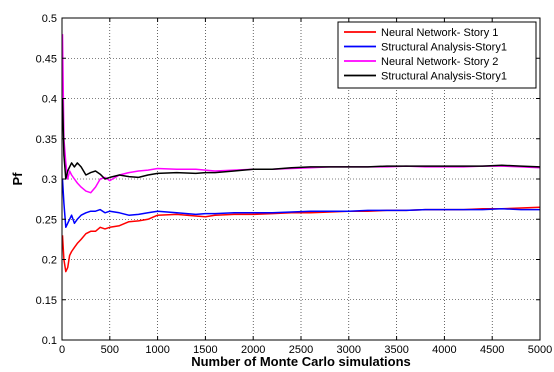  What do you see at coordinates (492, 350) in the screenshot?
I see `x-tick-label: 4500` at bounding box center [492, 350].